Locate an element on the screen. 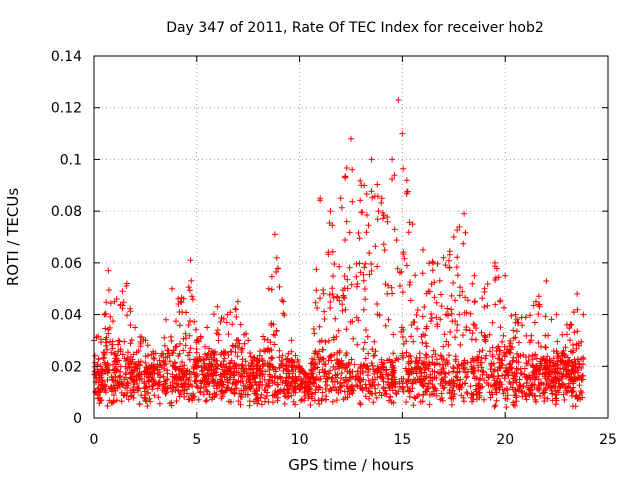  y-tick-label: 0.08 is located at coordinates (66, 212).